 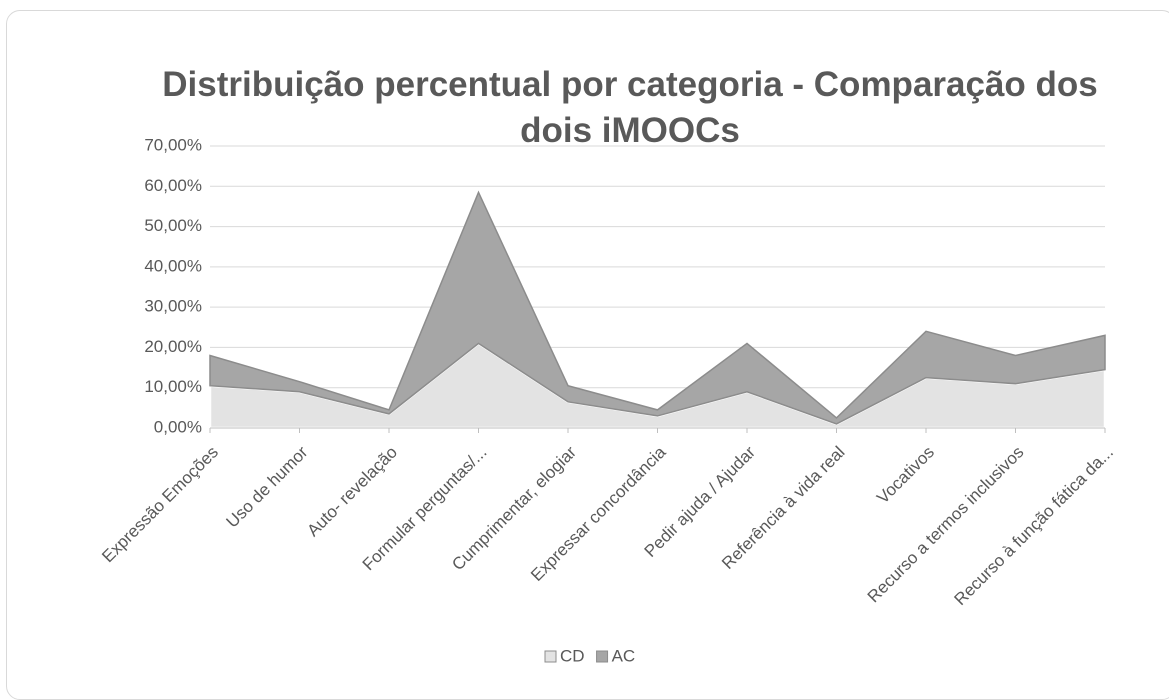 What do you see at coordinates (173, 265) in the screenshot?
I see `y-tick-label: 40,00%` at bounding box center [173, 265].